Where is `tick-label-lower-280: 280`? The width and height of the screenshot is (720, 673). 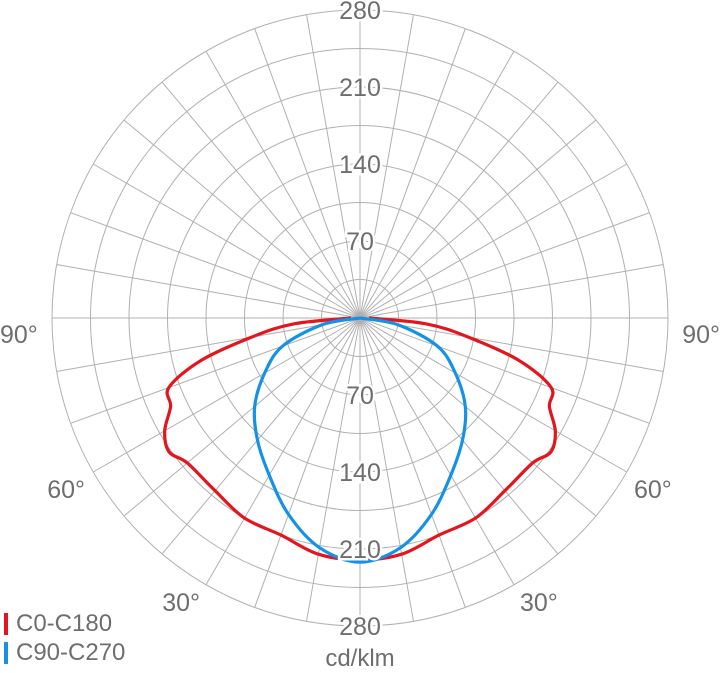 tick-label-lower-280: 280 is located at coordinates (360, 626).